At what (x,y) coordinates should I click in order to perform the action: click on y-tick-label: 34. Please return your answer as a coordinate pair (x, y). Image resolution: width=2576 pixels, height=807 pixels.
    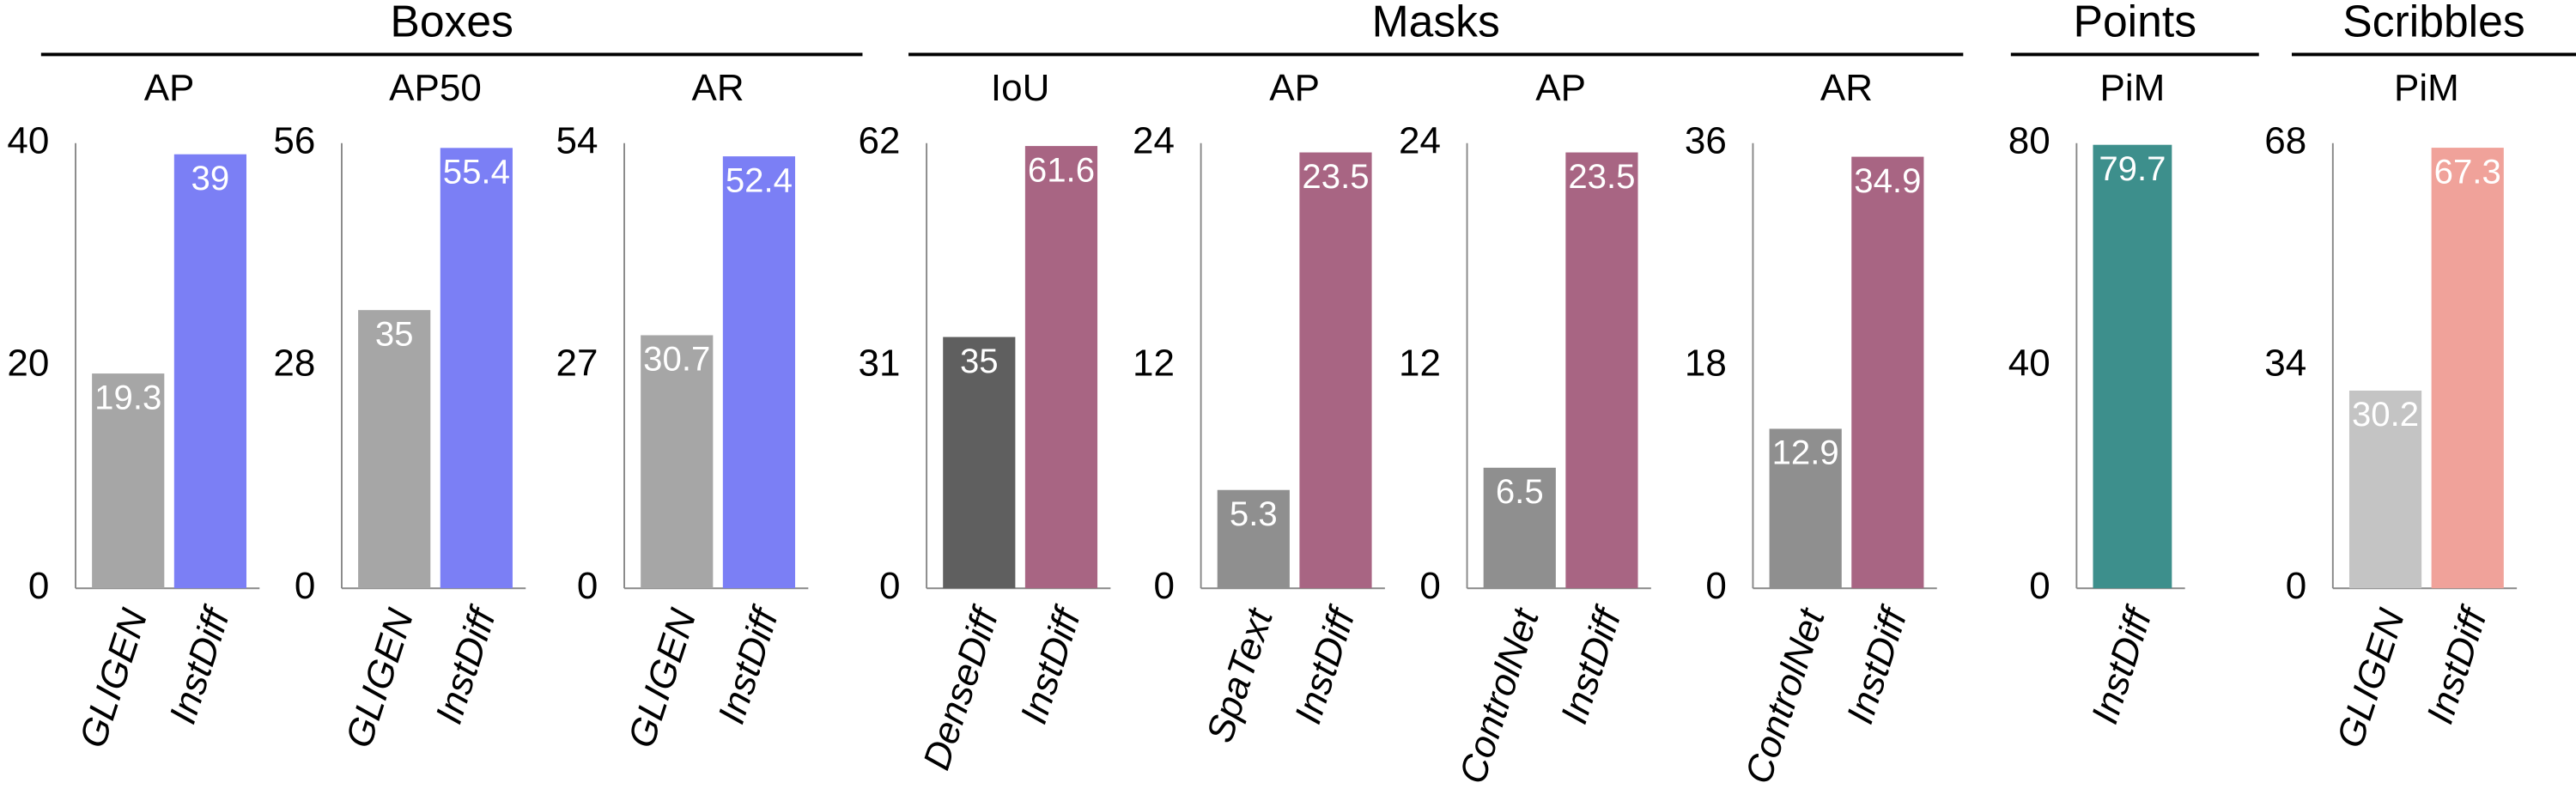
    Looking at the image, I should click on (2285, 364).